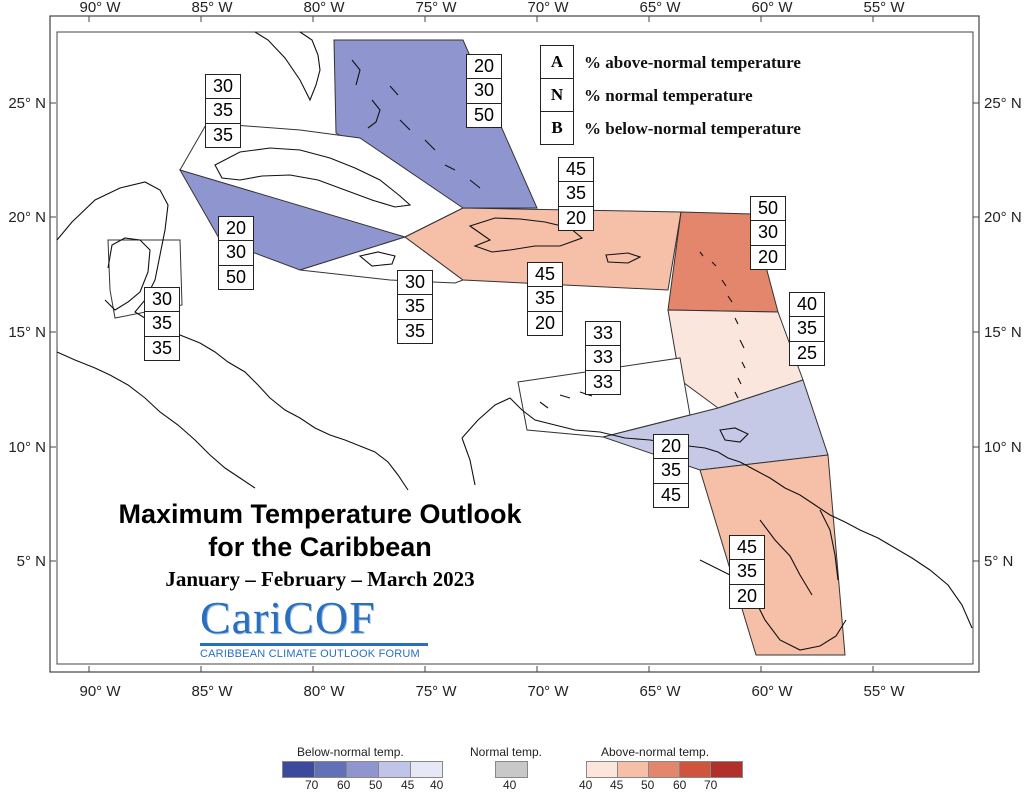  Describe the element at coordinates (807, 352) in the screenshot. I see `forecast-below: 25` at that location.